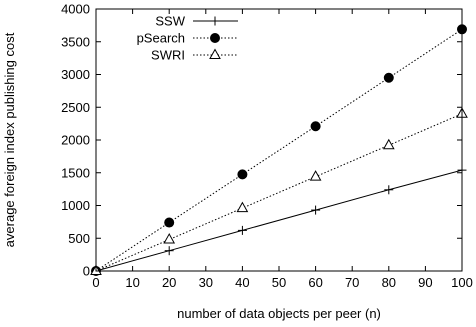 Image resolution: width=476 pixels, height=327 pixels. Describe the element at coordinates (75, 9) in the screenshot. I see `y-tick-label: 4000` at that location.